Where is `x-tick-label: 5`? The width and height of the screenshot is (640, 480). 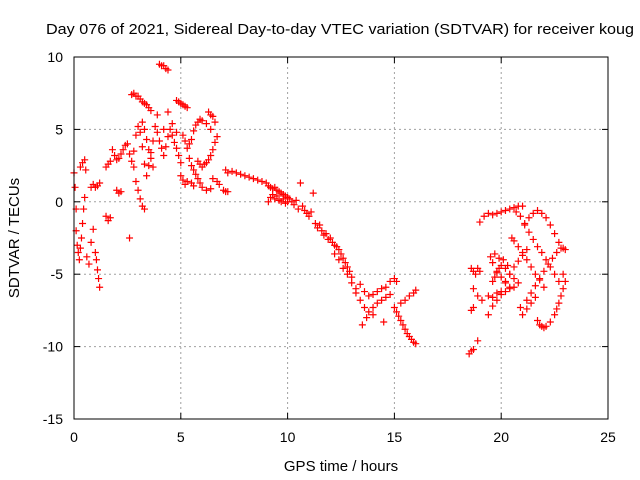 x-tick-label: 5 is located at coordinates (181, 437).